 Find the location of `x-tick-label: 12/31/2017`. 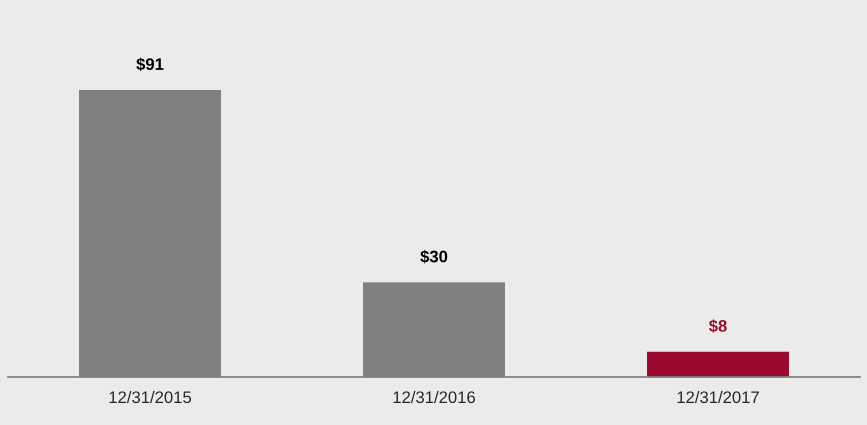

x-tick-label: 12/31/2017 is located at coordinates (718, 397).